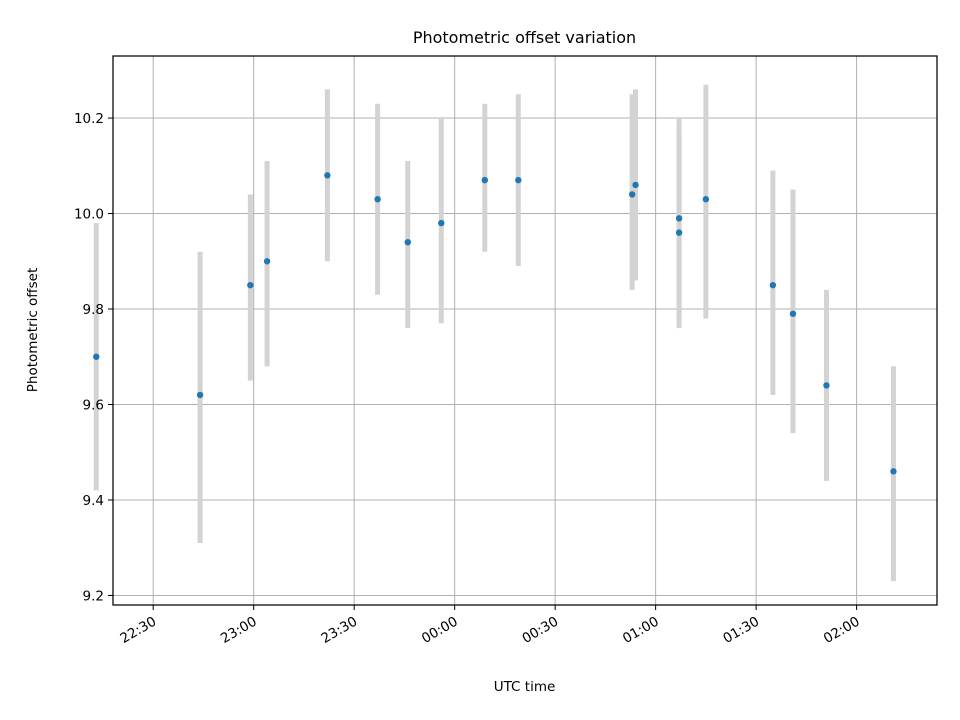 This screenshot has height=720, width=960. What do you see at coordinates (139, 630) in the screenshot?
I see `x-tick-label: 22:30` at bounding box center [139, 630].